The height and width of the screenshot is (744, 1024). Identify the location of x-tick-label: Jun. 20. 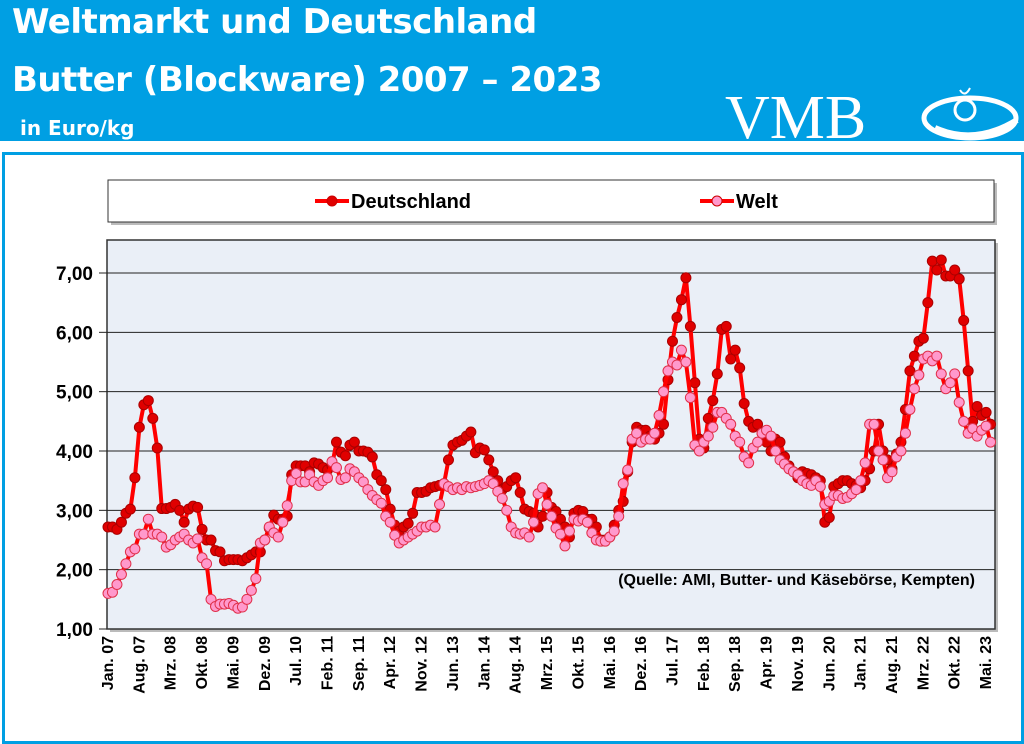
(829, 663).